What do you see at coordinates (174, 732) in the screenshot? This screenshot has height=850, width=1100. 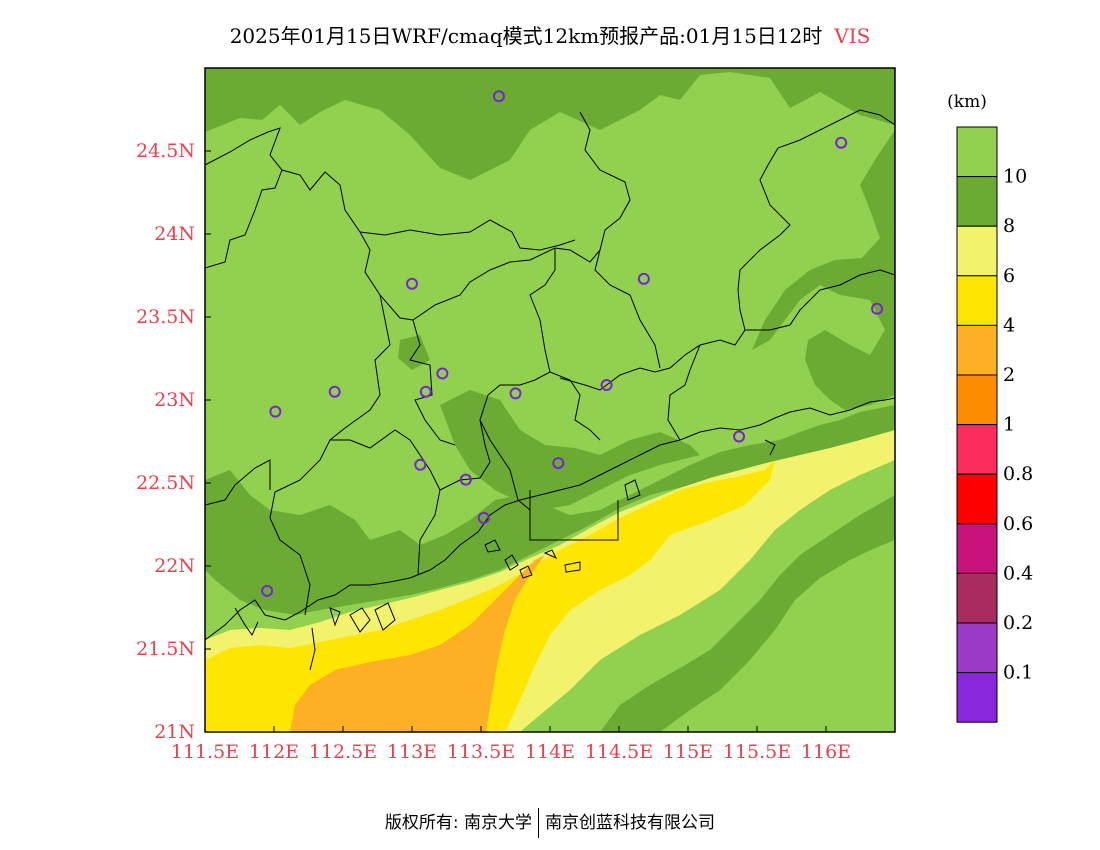 I see `lat-tick-label: 21N` at bounding box center [174, 732].